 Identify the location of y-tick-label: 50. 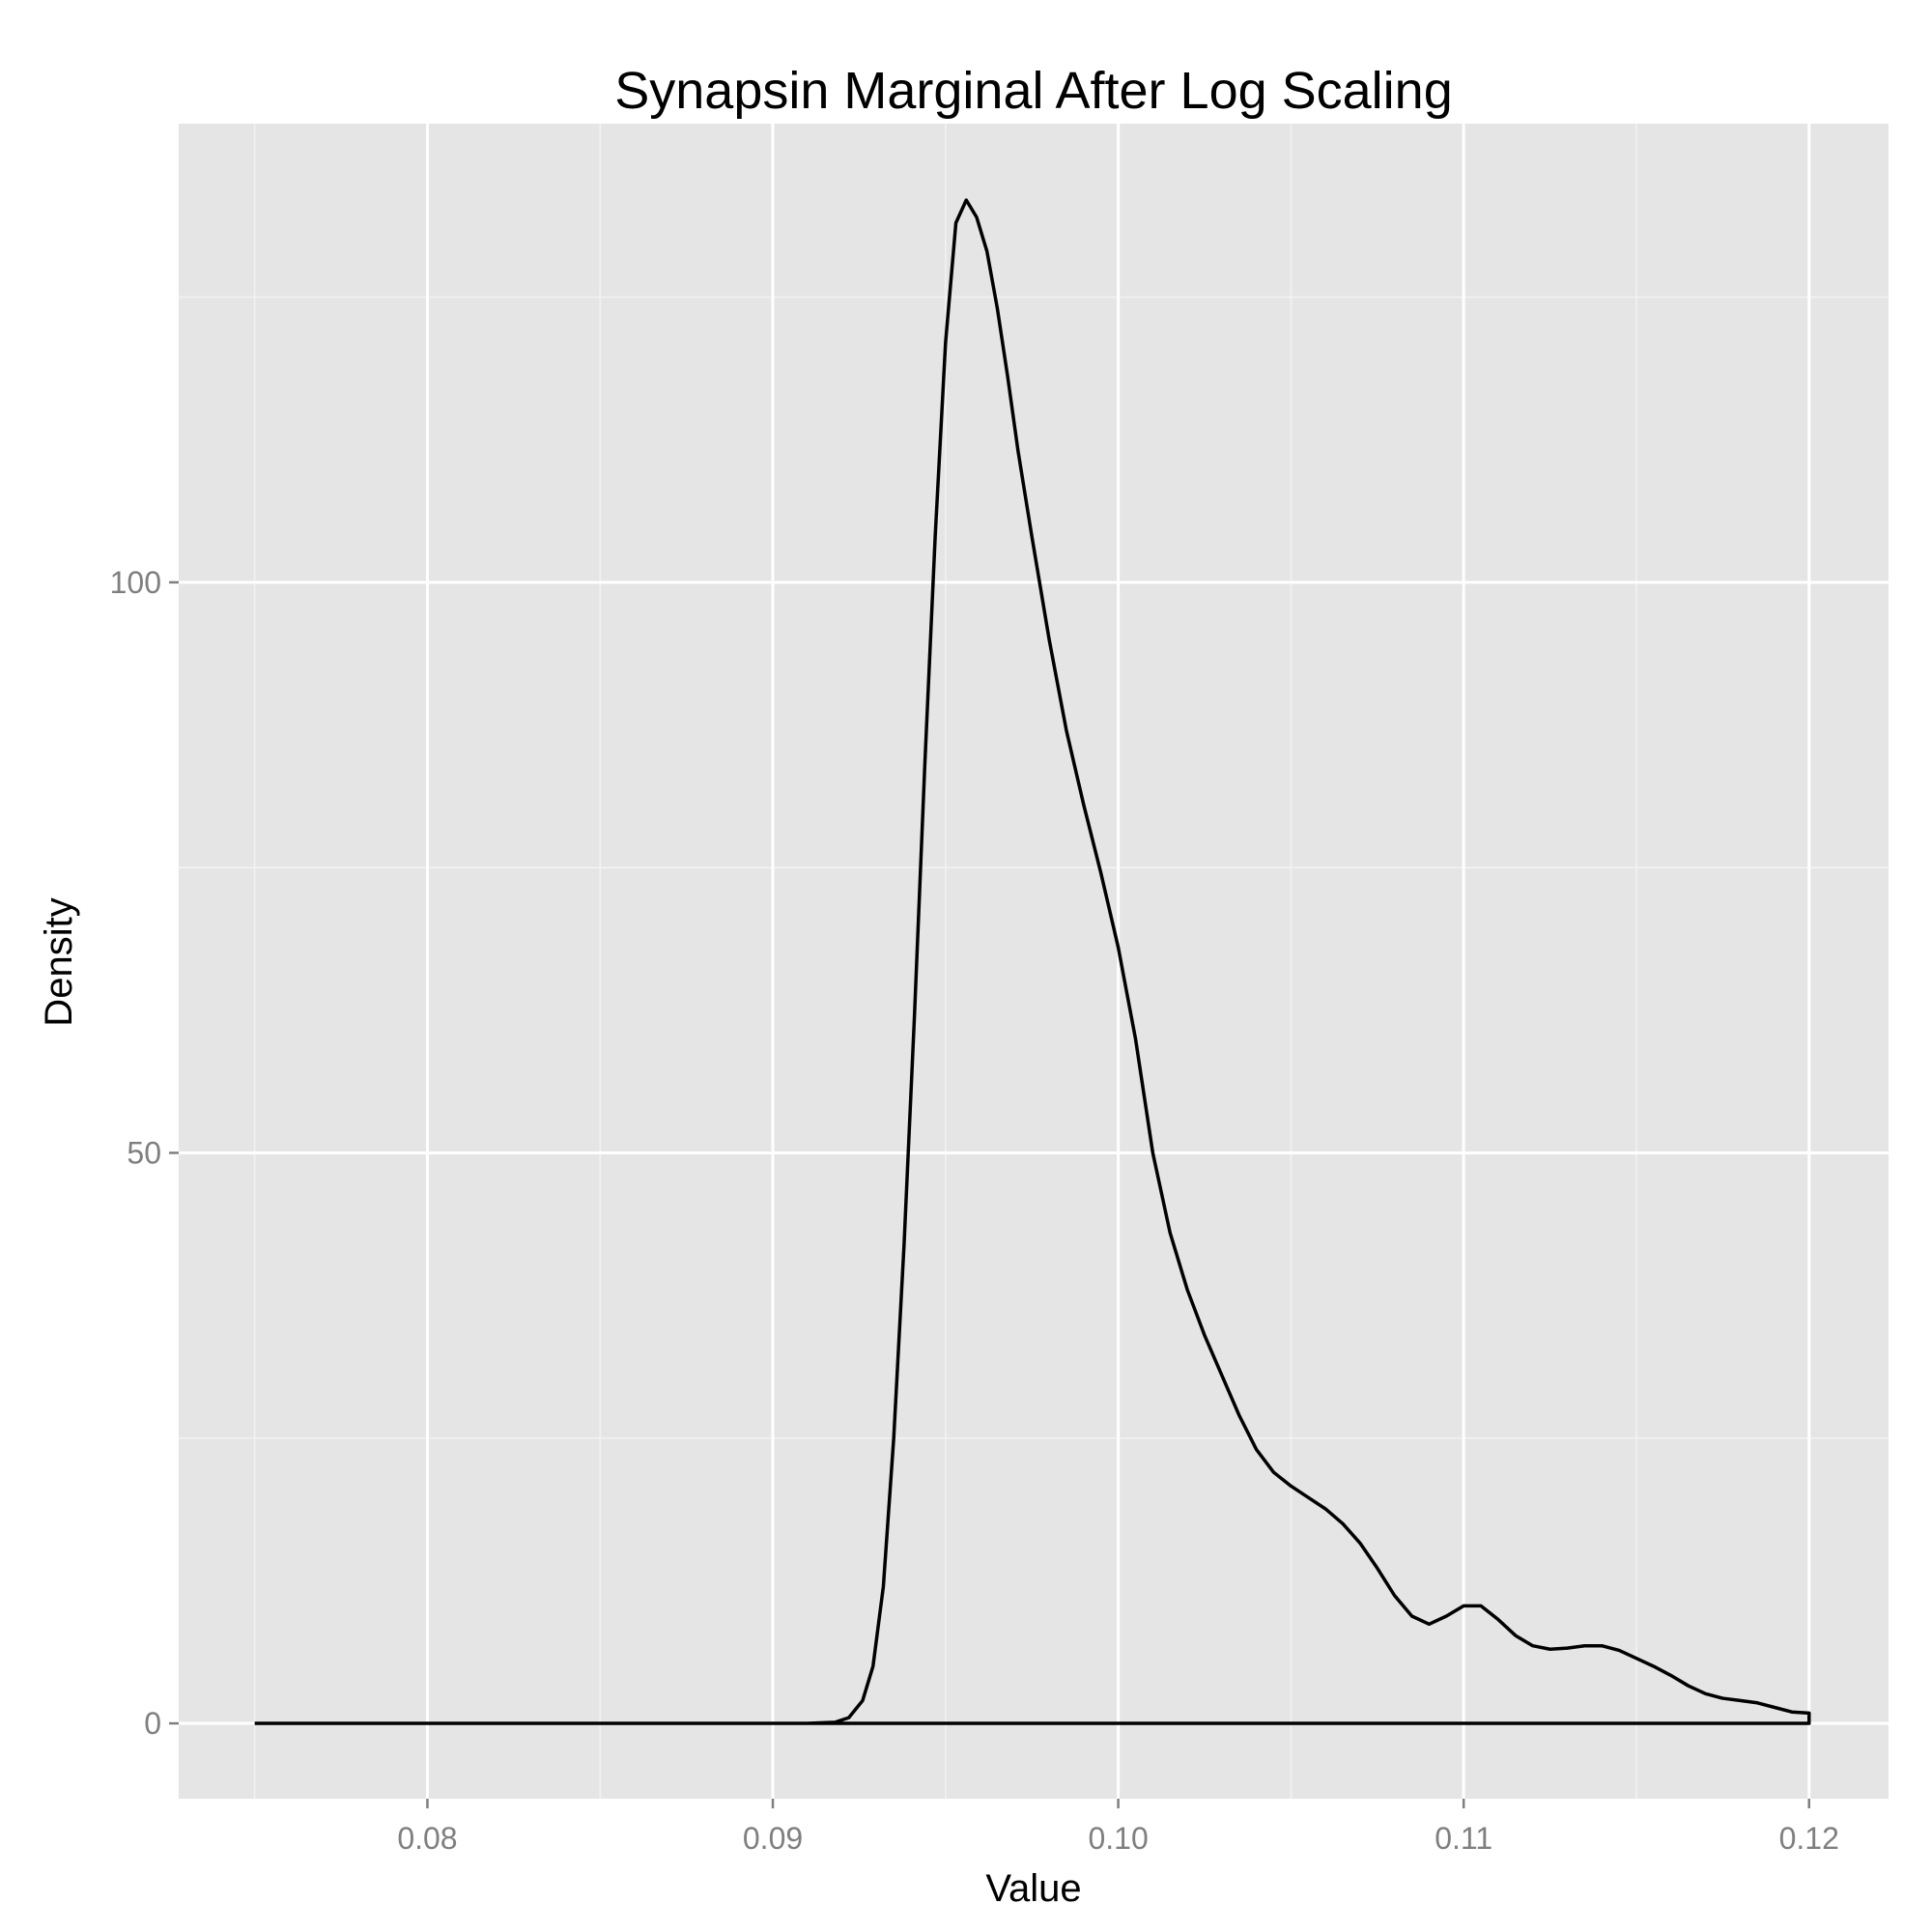
(144, 1152).